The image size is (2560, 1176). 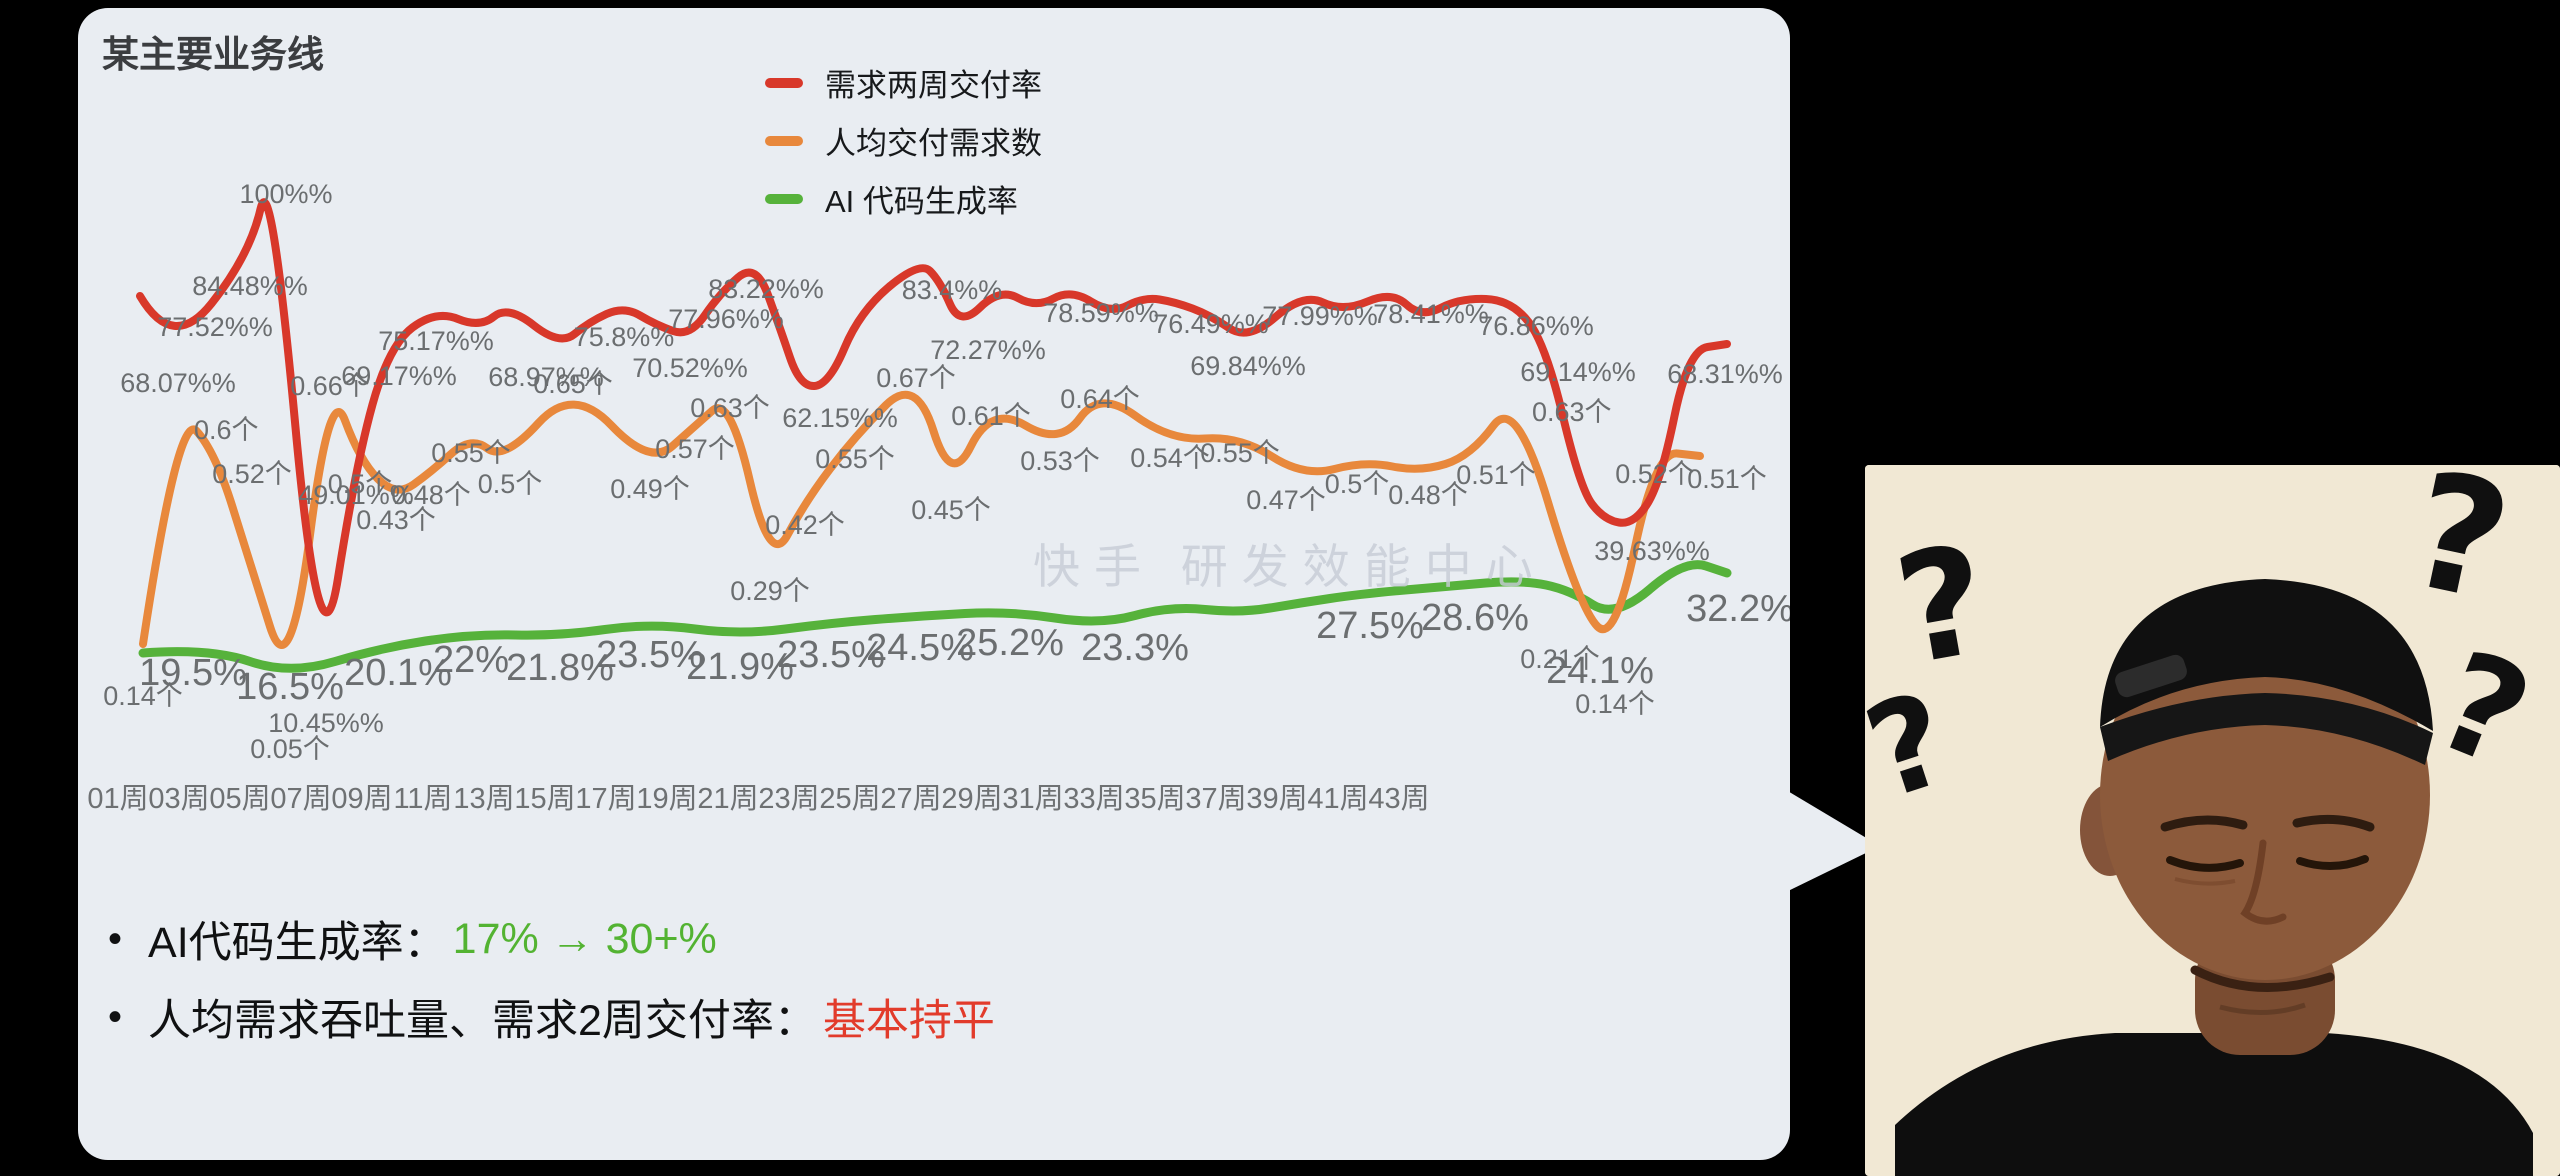 I want to click on data-label: 23.5%, so click(x=650, y=655).